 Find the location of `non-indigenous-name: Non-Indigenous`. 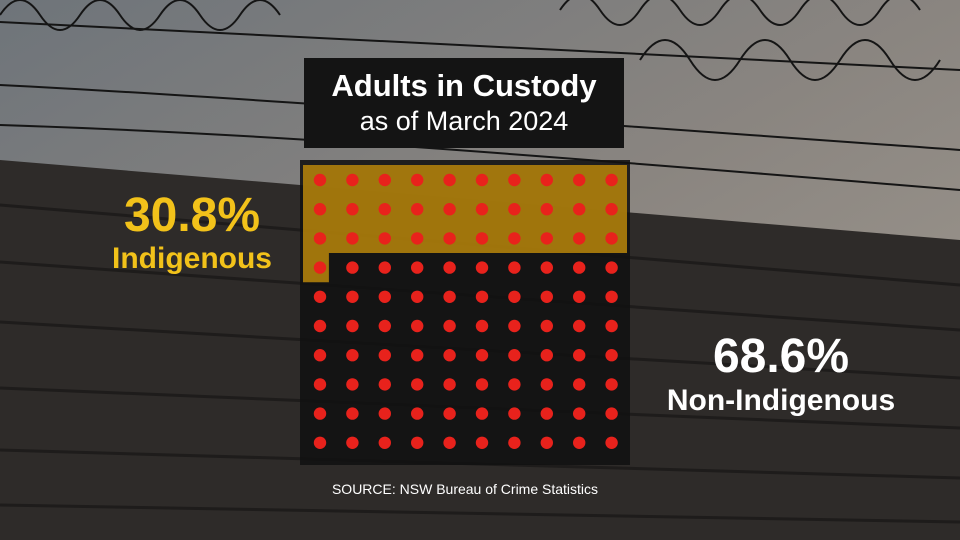

non-indigenous-name: Non-Indigenous is located at coordinates (781, 400).